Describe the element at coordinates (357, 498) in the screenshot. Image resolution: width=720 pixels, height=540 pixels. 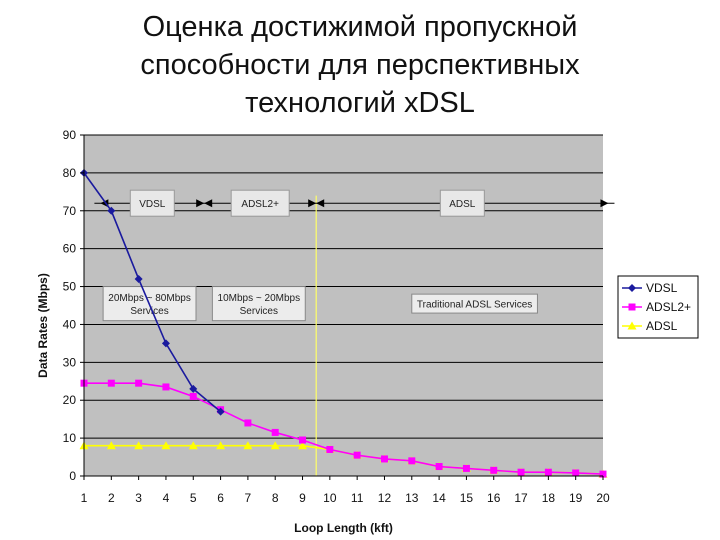
I see `x-tick-label: 11` at that location.